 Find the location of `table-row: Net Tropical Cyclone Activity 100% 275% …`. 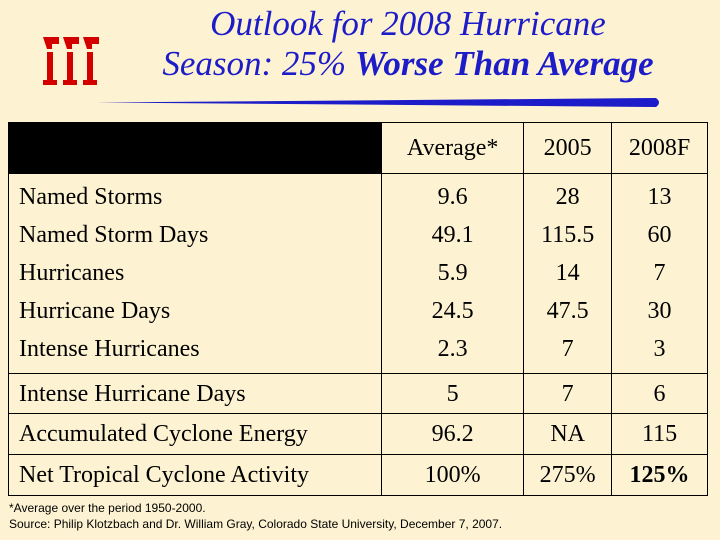

table-row: Net Tropical Cyclone Activity 100% 275% … is located at coordinates (358, 475).